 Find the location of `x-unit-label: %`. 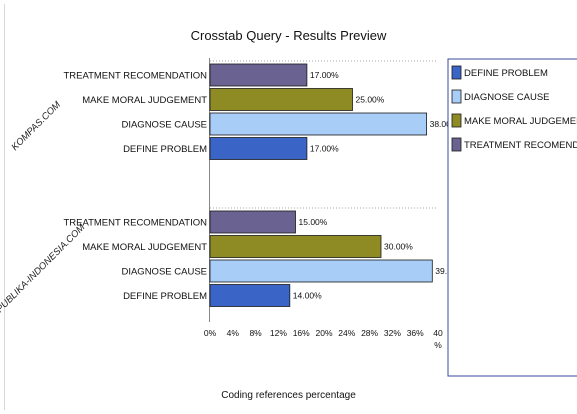

x-unit-label: % is located at coordinates (438, 345).